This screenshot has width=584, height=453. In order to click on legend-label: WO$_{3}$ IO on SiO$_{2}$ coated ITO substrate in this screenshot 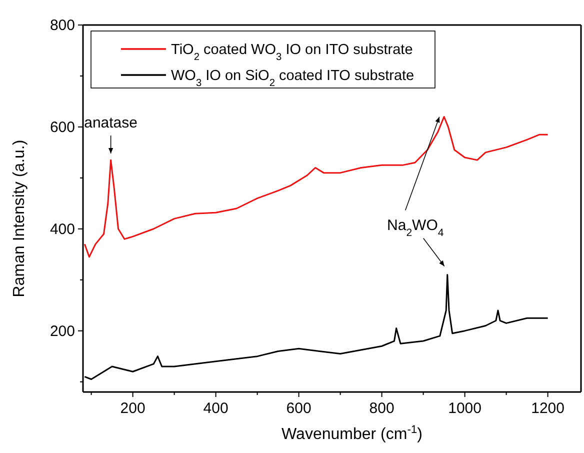, I will do `click(292, 78)`.